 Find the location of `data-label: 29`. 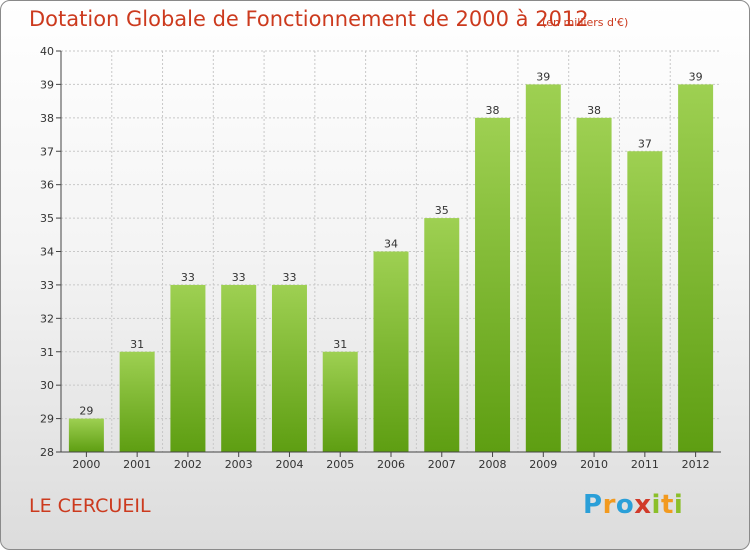

data-label: 29 is located at coordinates (86, 411).